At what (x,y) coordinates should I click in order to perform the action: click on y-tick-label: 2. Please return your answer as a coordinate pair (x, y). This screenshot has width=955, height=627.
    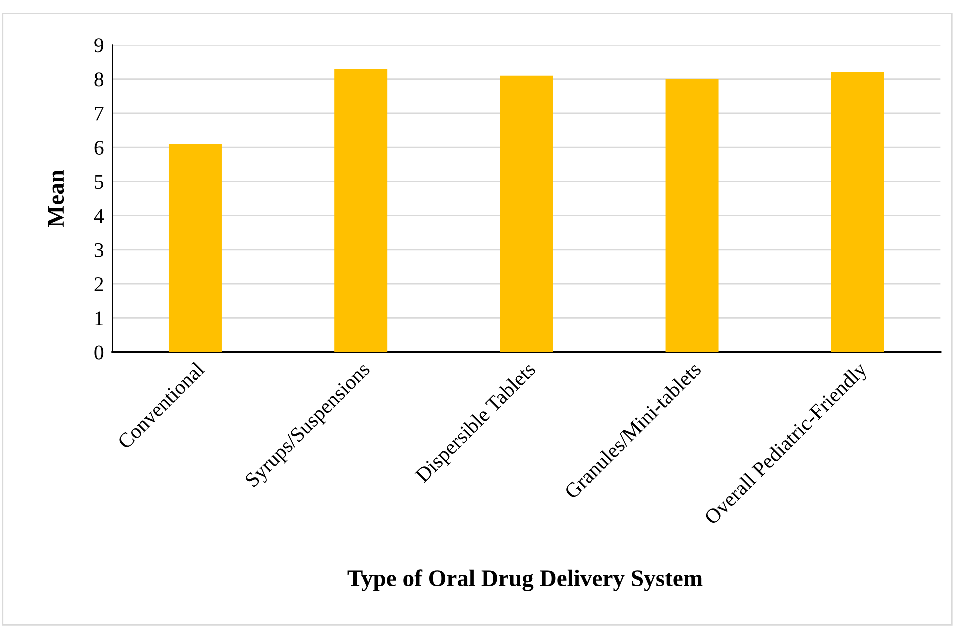
    Looking at the image, I should click on (99, 285).